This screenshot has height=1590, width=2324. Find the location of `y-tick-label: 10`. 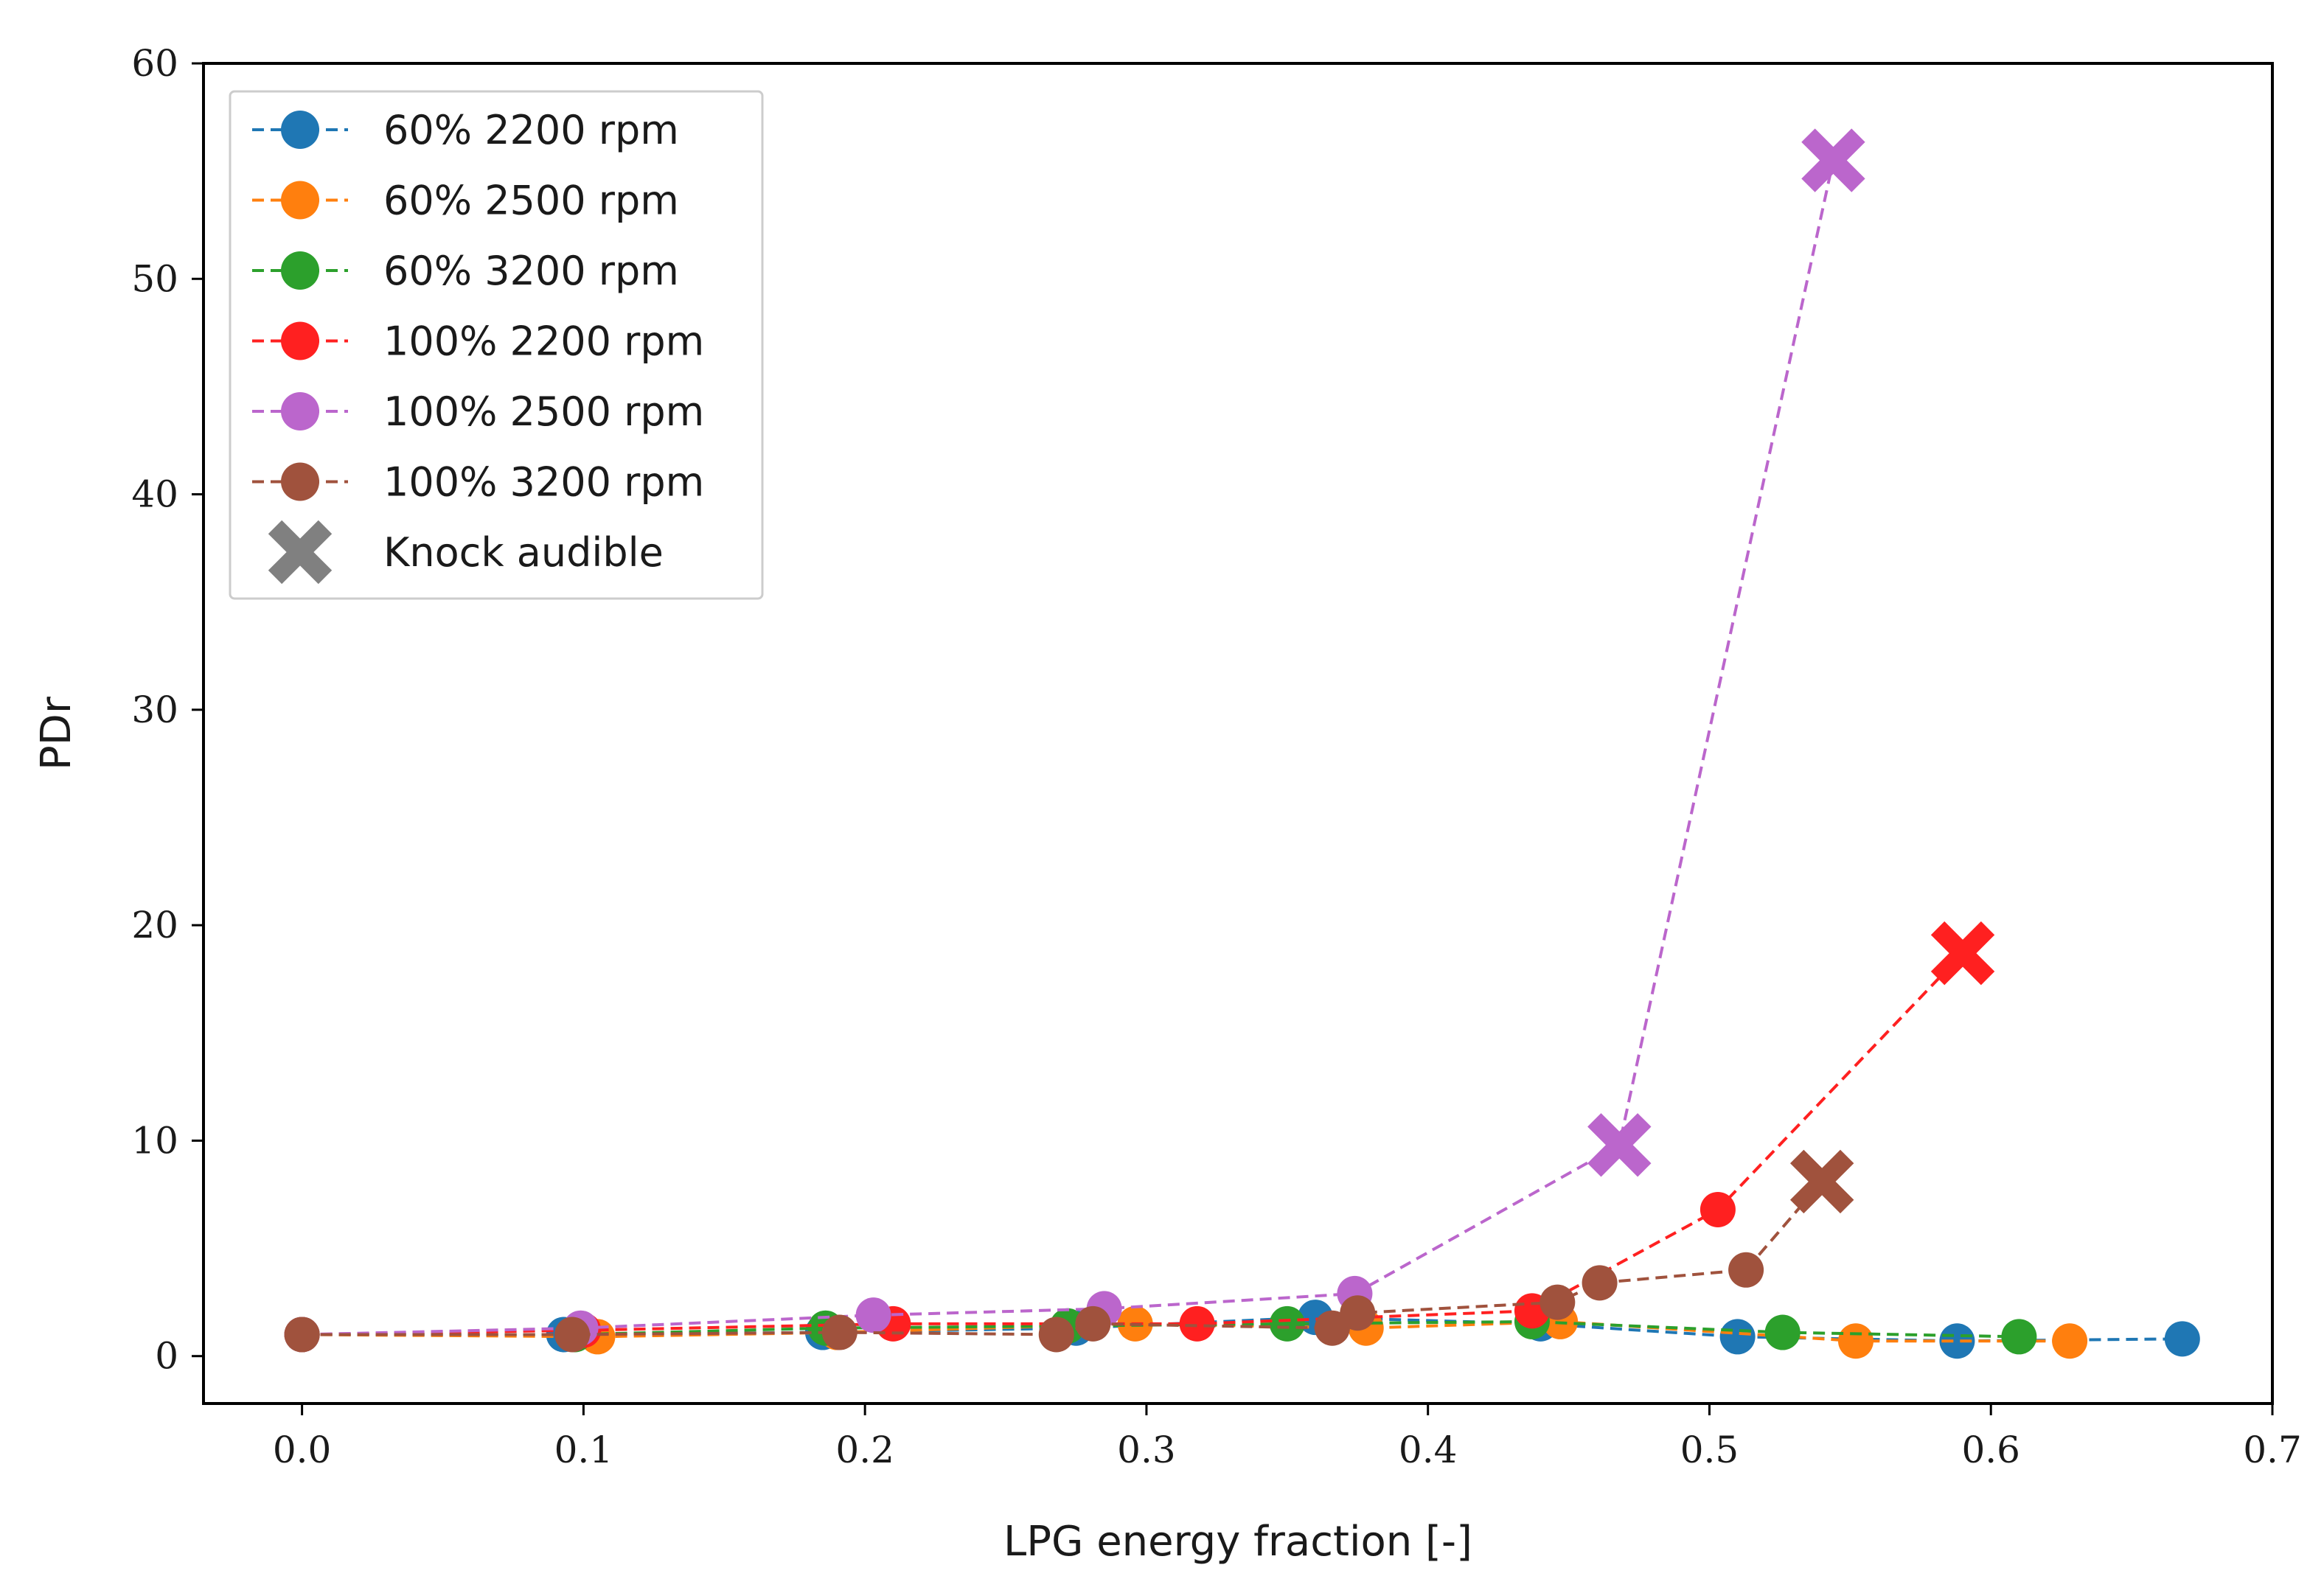

y-tick-label: 10 is located at coordinates (155, 1140).